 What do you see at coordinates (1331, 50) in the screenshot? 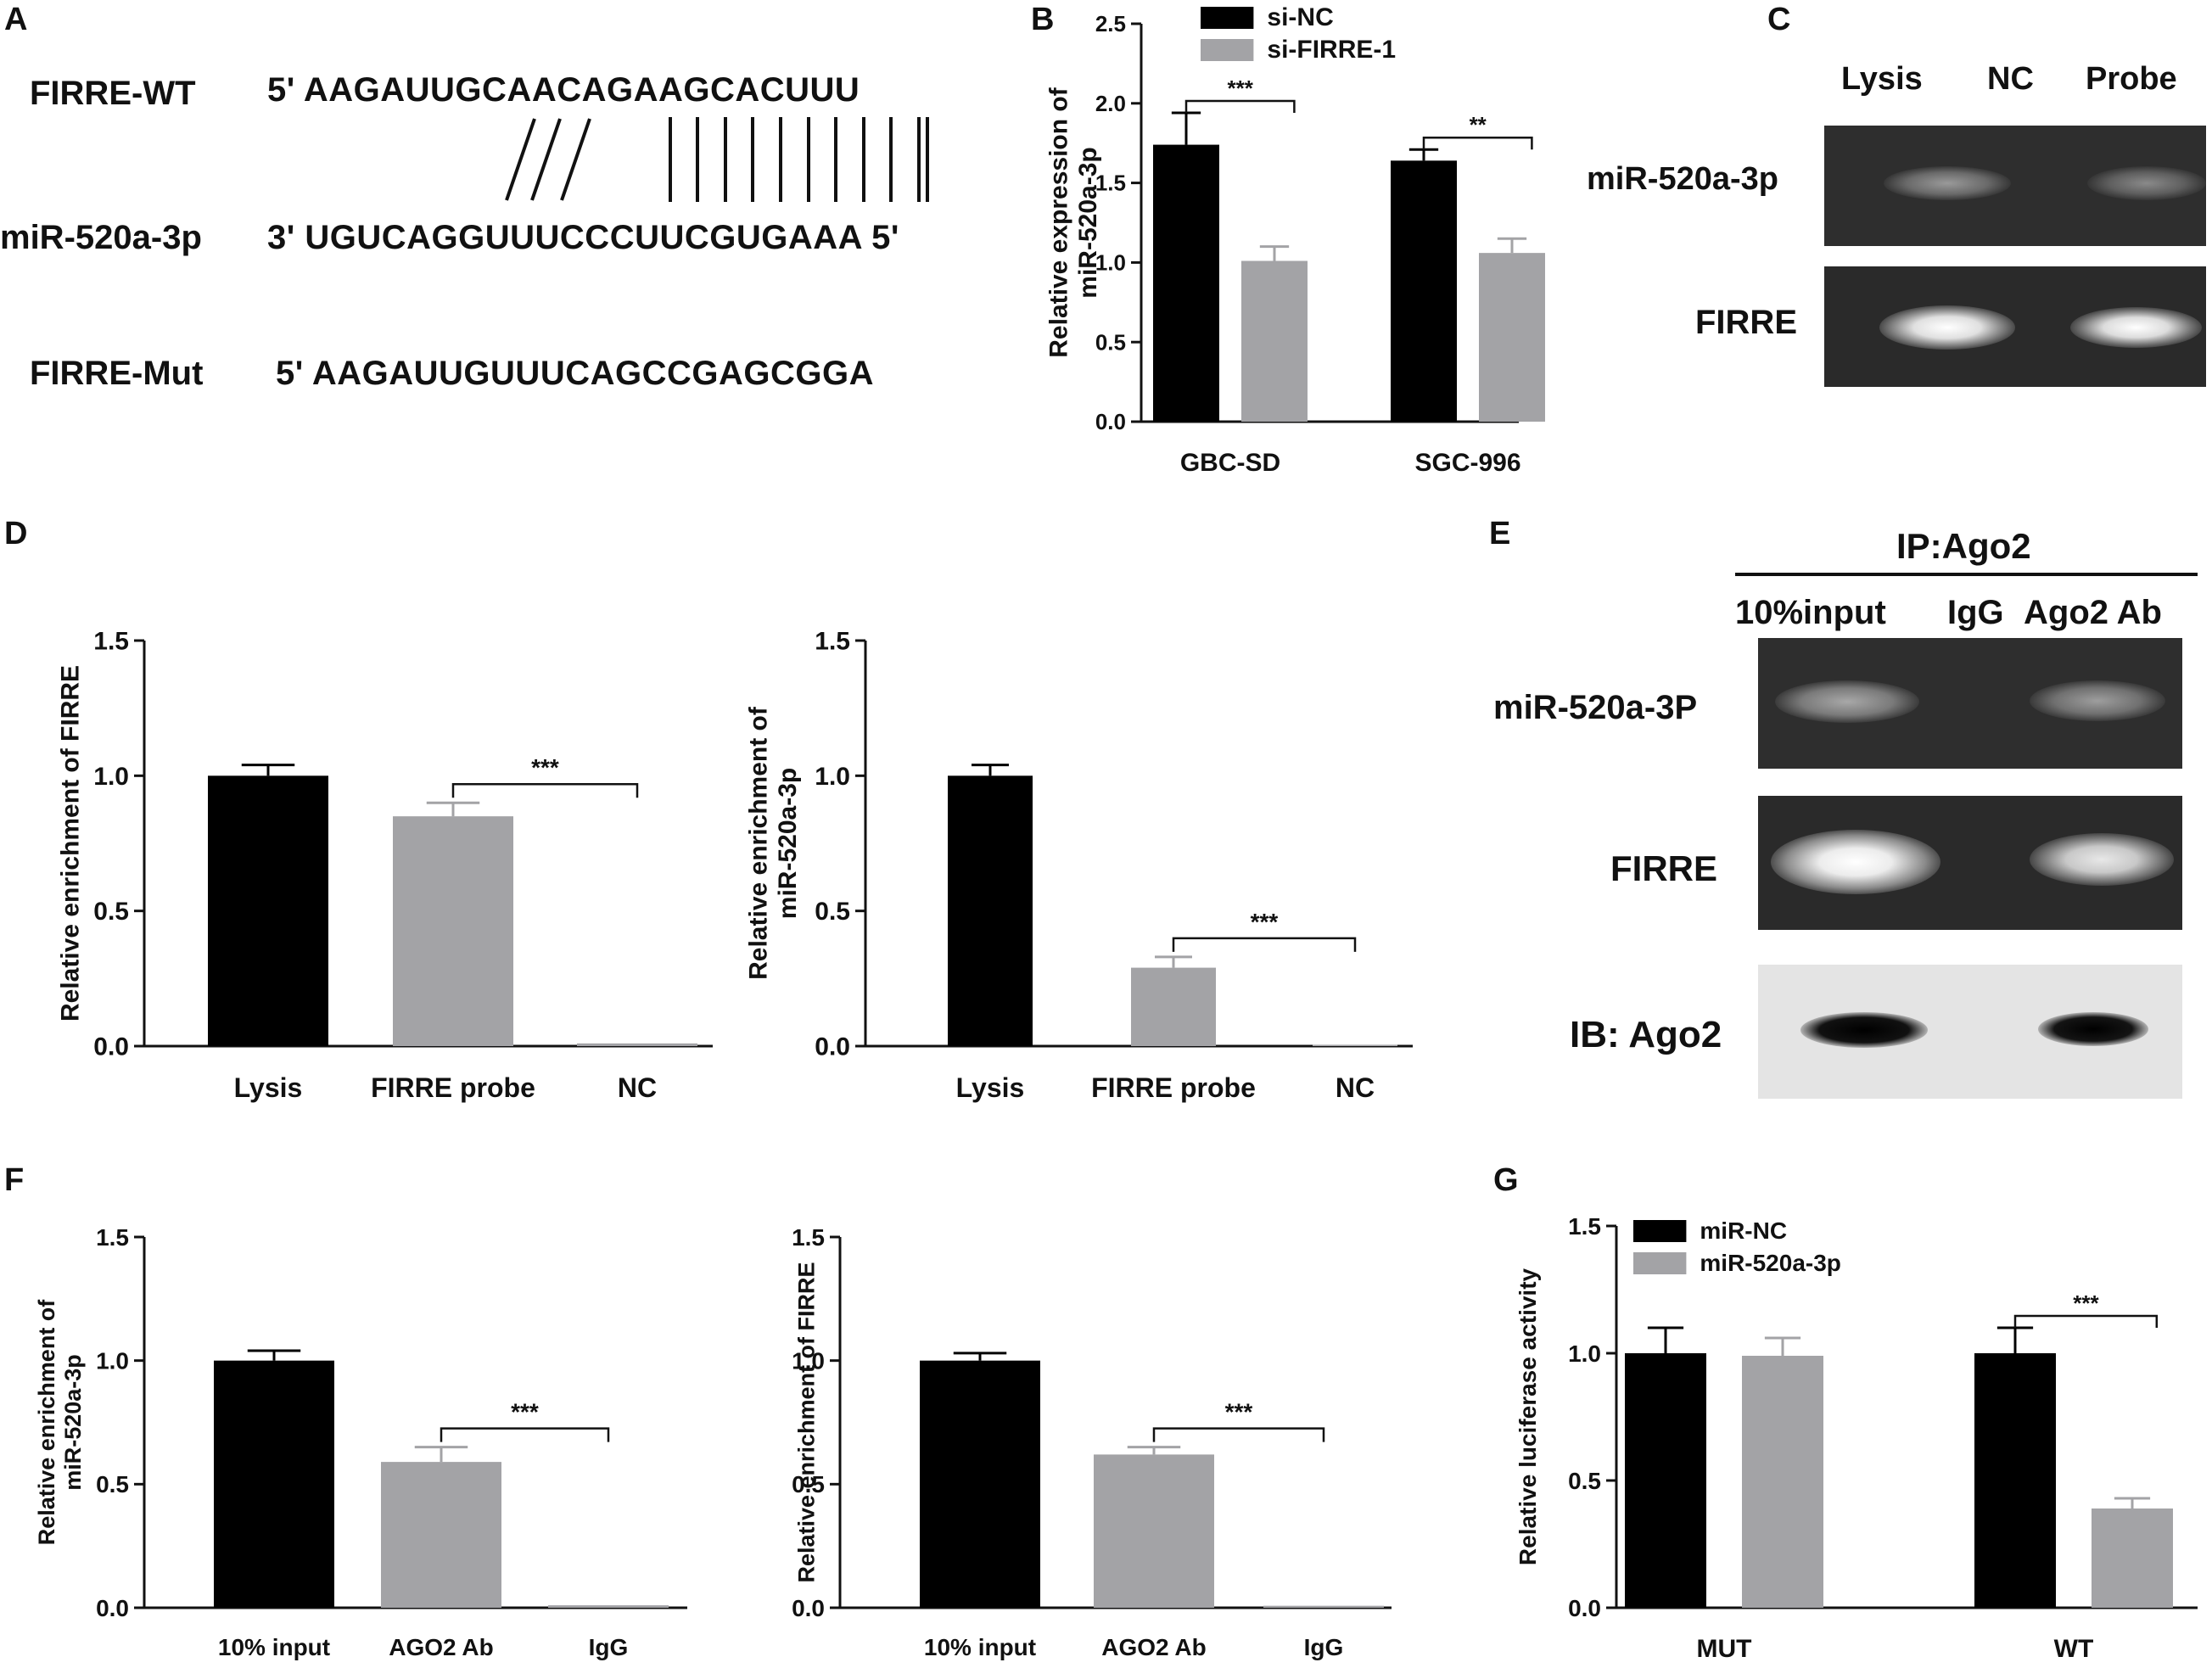
I see `legend-label: si-FIRRE-1` at bounding box center [1331, 50].